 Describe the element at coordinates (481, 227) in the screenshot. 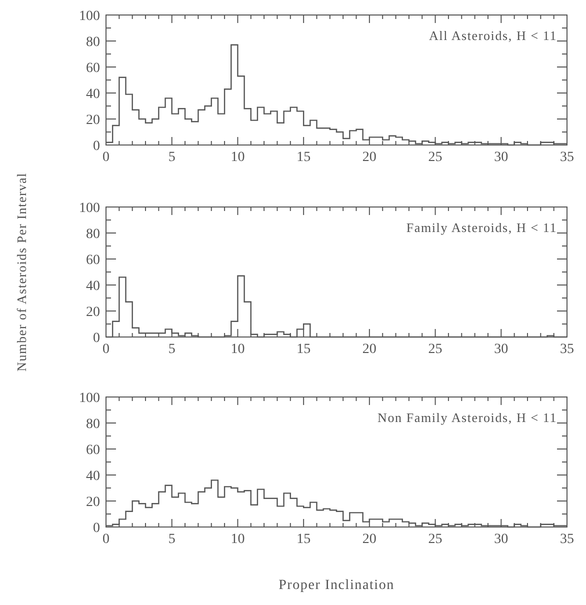

I see `annotation: Family Asteroids, H < 11` at that location.